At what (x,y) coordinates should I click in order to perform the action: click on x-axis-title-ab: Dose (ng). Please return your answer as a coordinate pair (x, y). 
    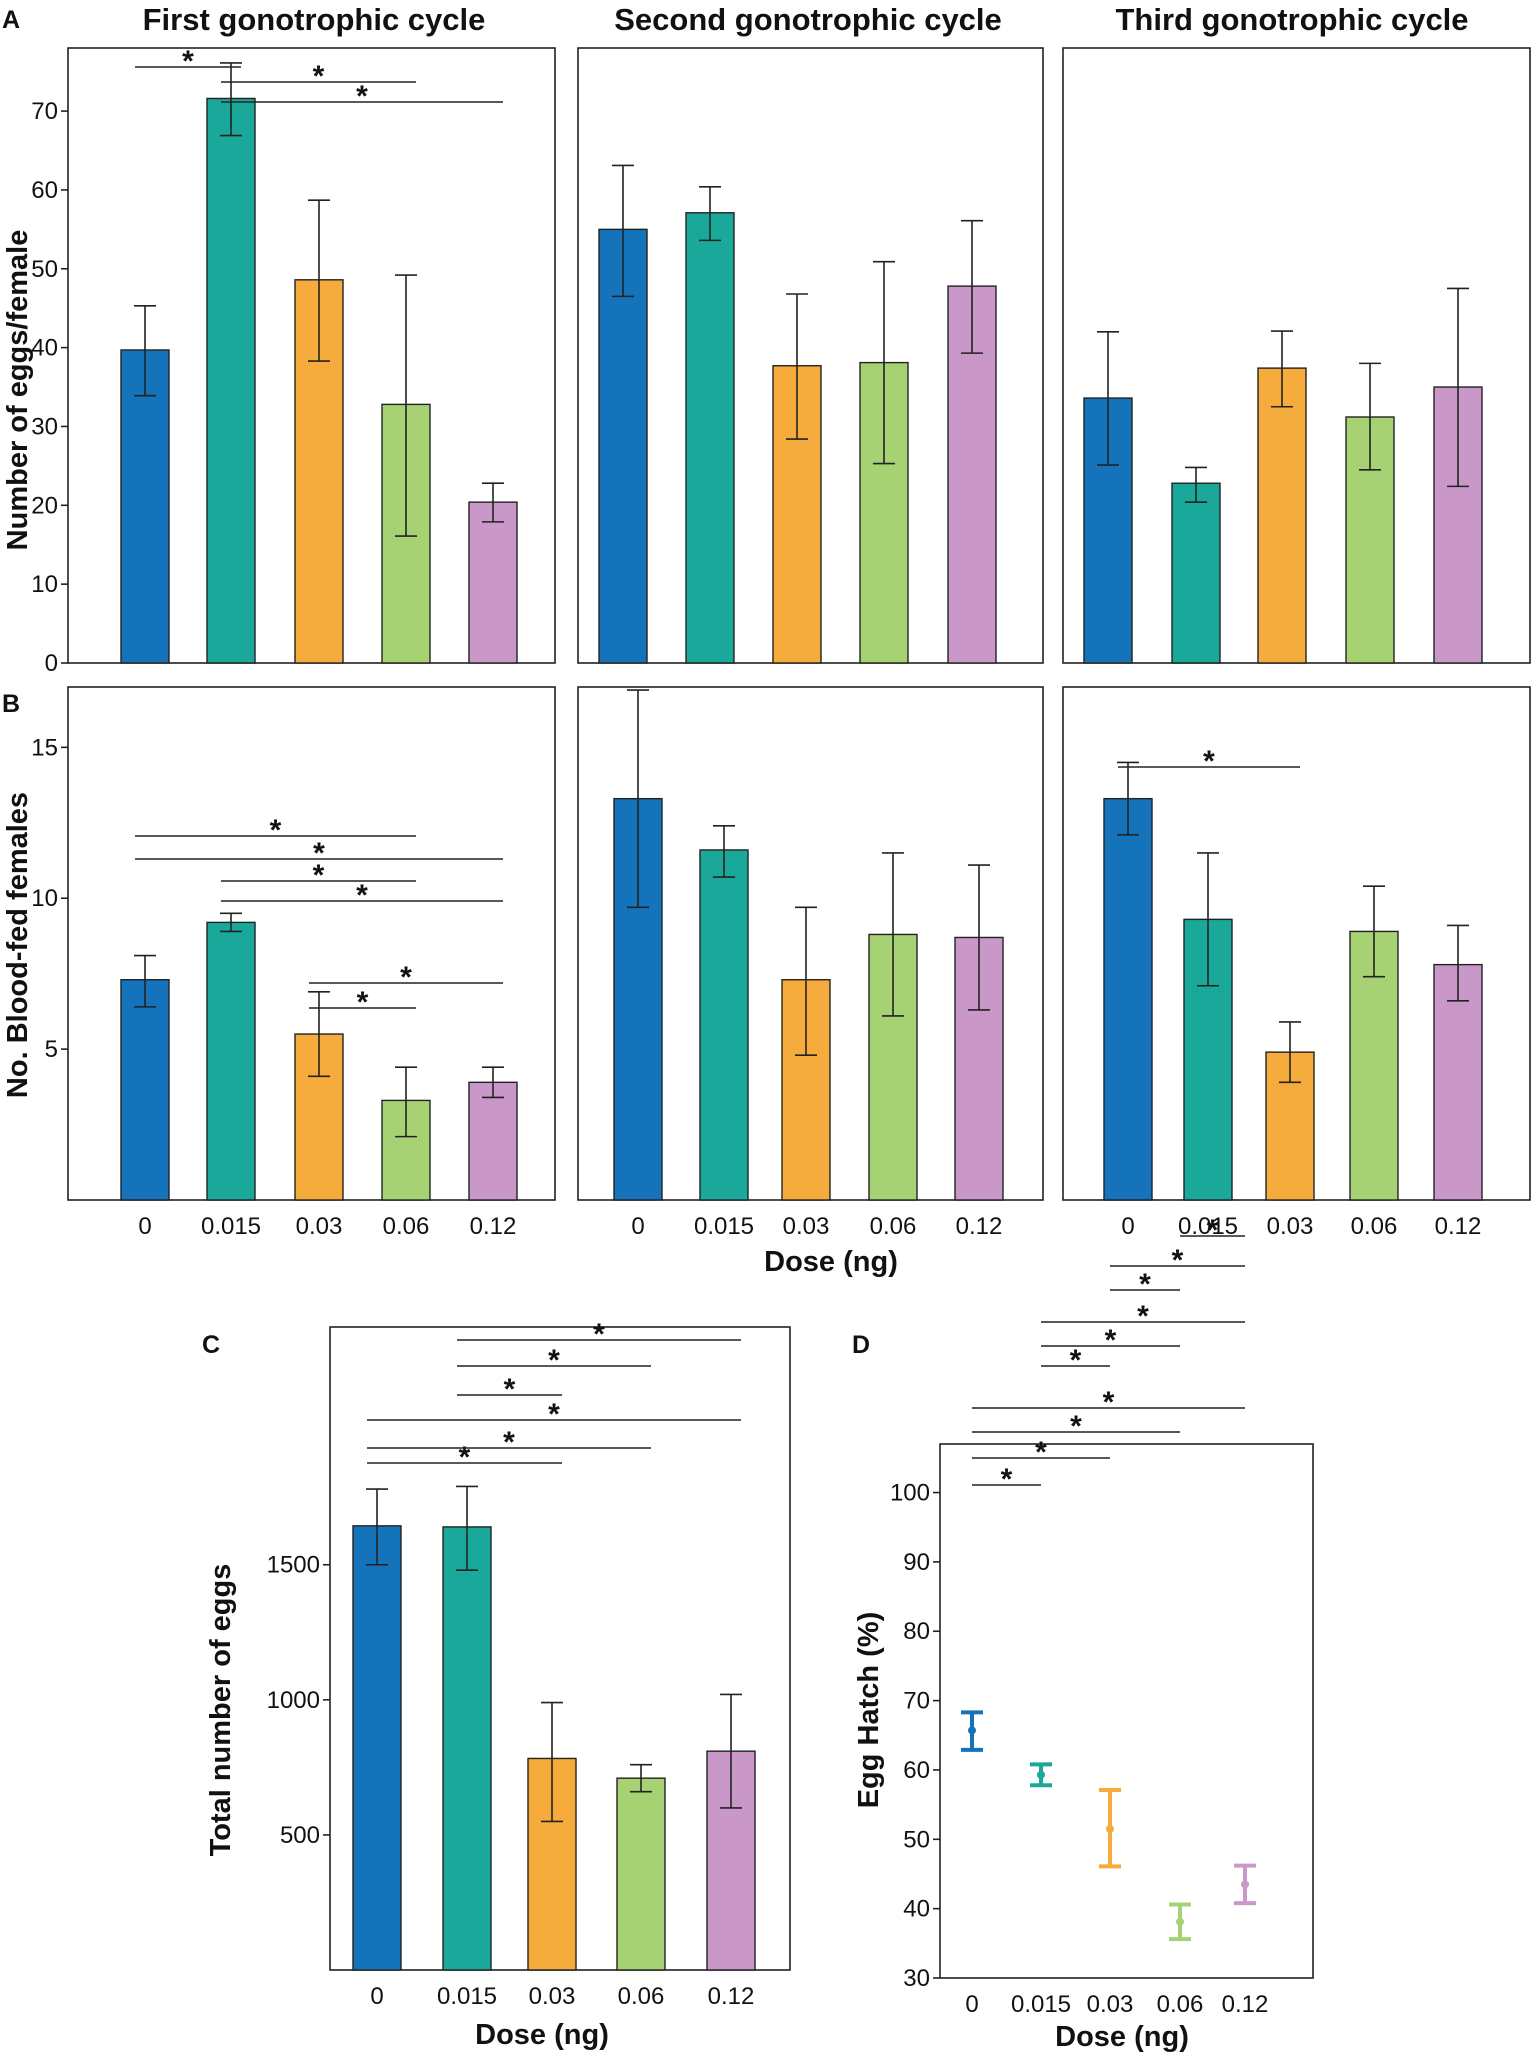
    Looking at the image, I should click on (831, 1262).